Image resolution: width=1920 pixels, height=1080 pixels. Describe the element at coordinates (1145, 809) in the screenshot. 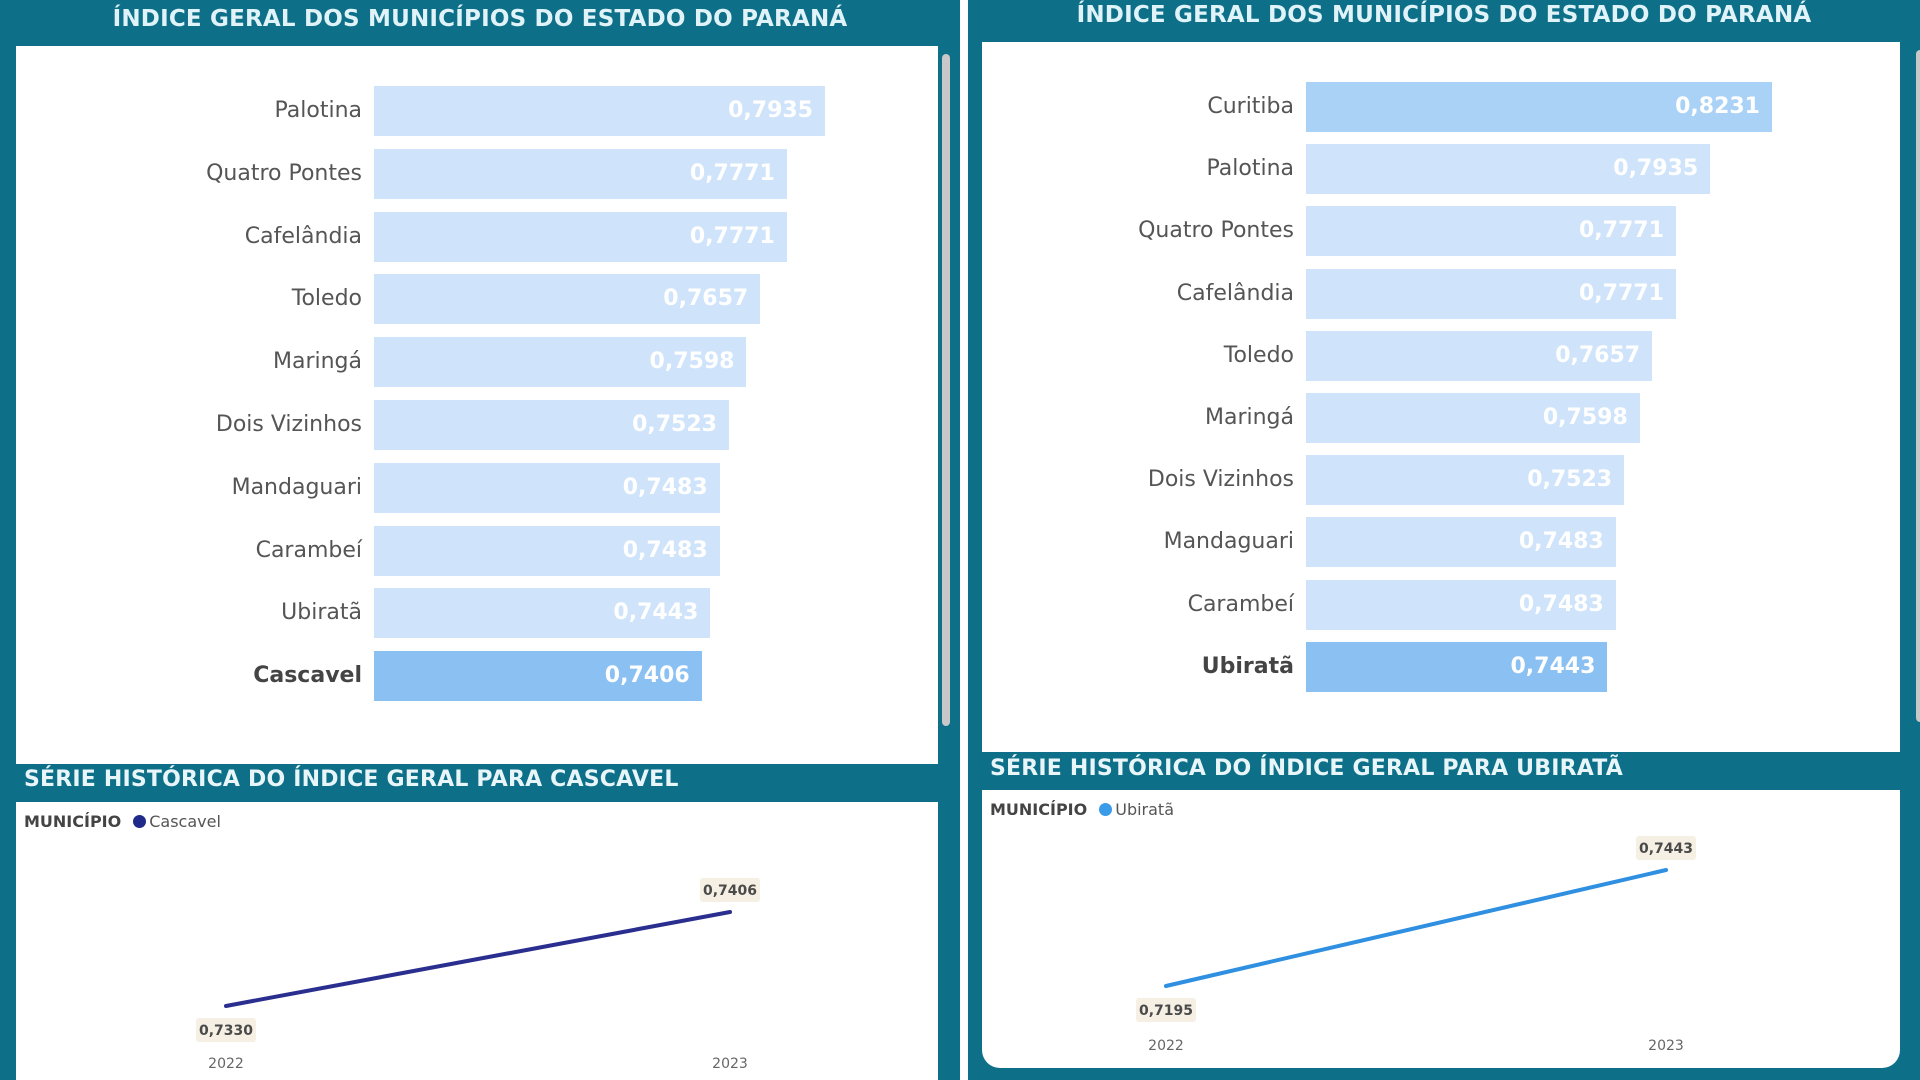

I see `right-legend-item: Ubiratã` at that location.